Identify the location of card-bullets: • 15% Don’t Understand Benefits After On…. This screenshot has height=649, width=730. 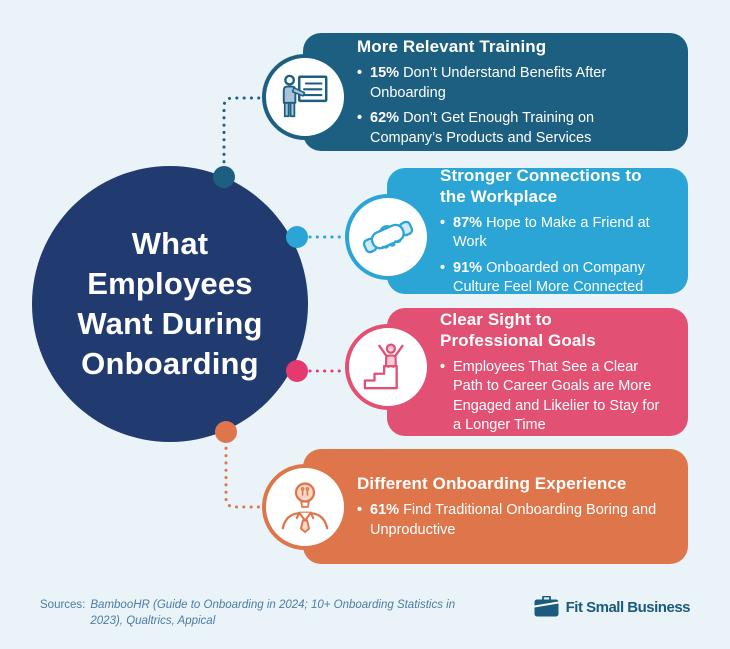
(513, 106).